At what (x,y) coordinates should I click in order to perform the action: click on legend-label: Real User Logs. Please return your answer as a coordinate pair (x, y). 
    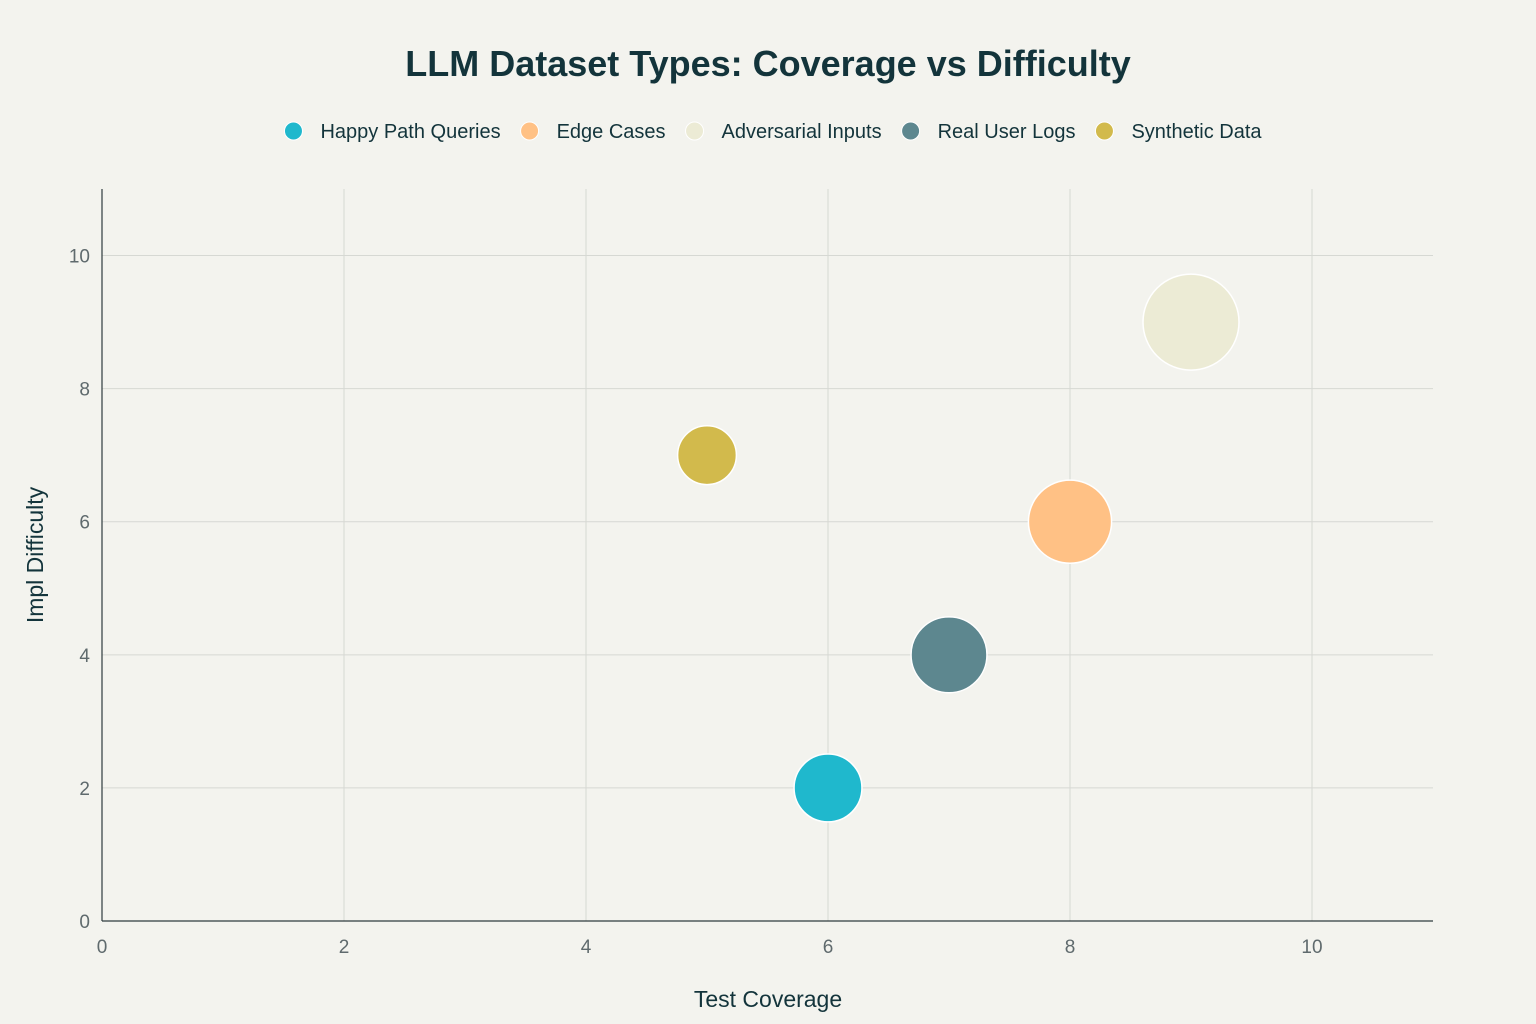
    Looking at the image, I should click on (1007, 132).